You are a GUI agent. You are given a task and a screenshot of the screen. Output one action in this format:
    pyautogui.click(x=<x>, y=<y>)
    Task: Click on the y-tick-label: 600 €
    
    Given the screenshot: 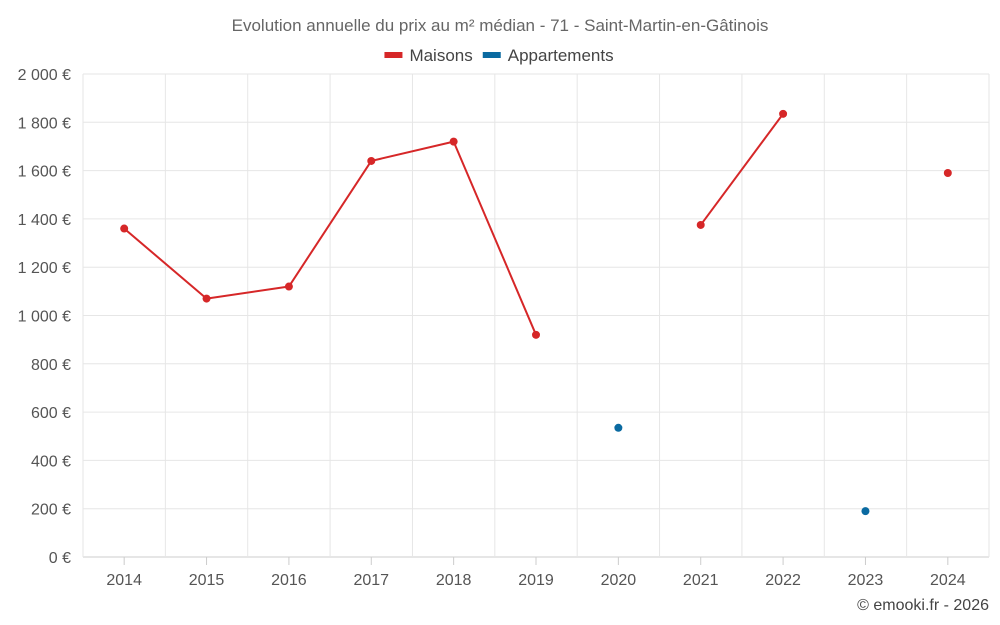 What is the action you would take?
    pyautogui.click(x=51, y=413)
    